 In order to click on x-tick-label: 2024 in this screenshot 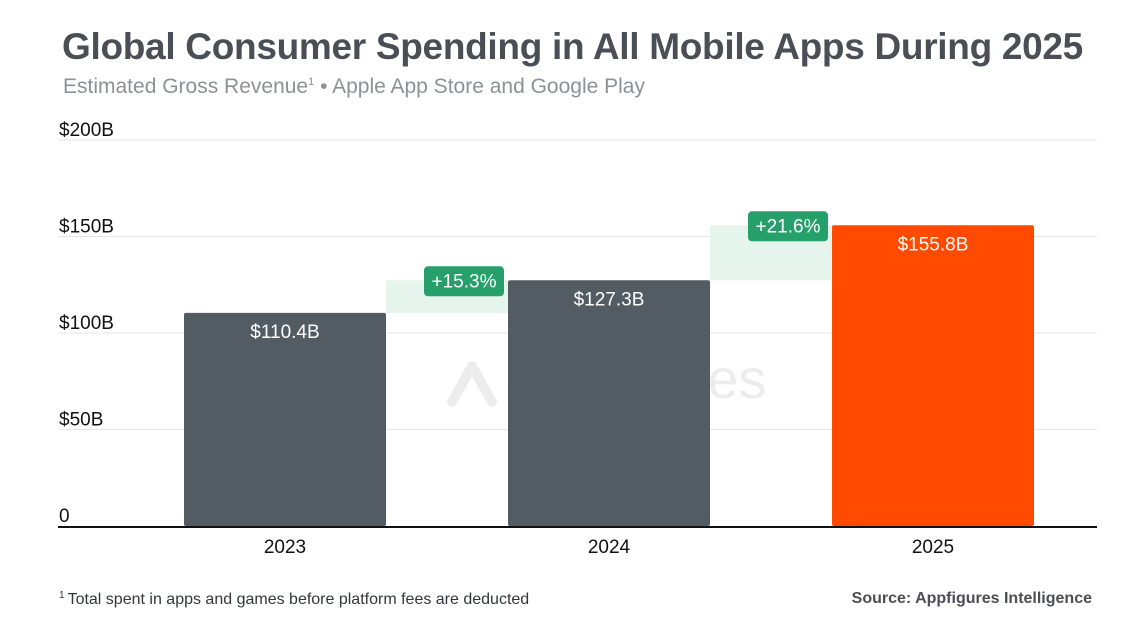, I will do `click(609, 547)`.